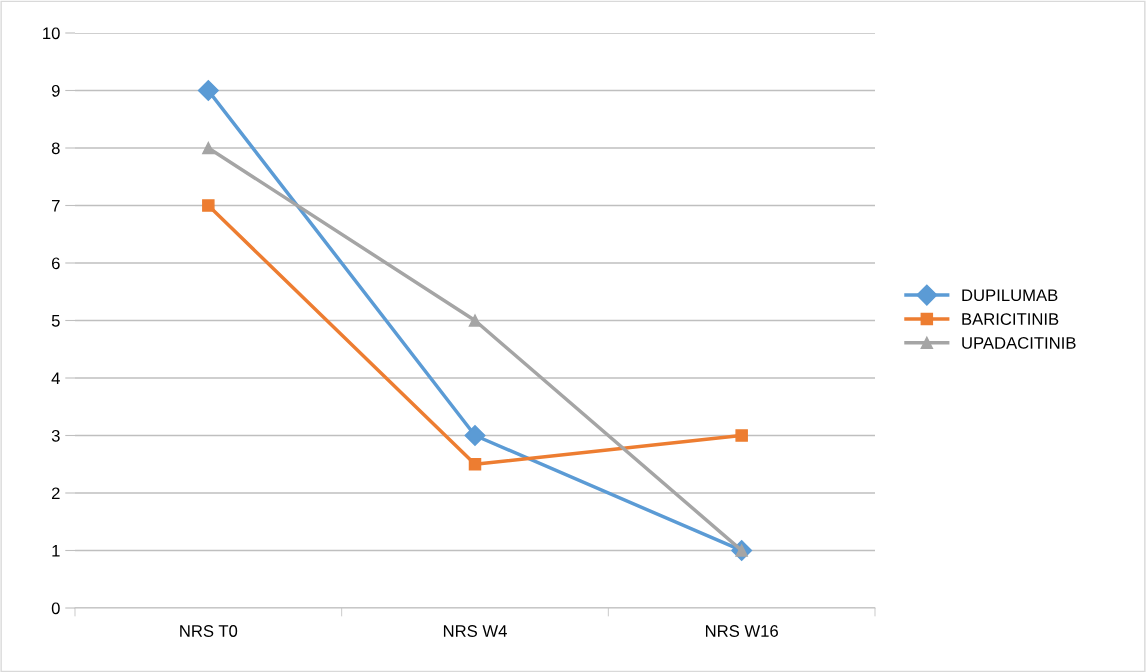  Describe the element at coordinates (56, 206) in the screenshot. I see `y-tick-label: 7` at that location.